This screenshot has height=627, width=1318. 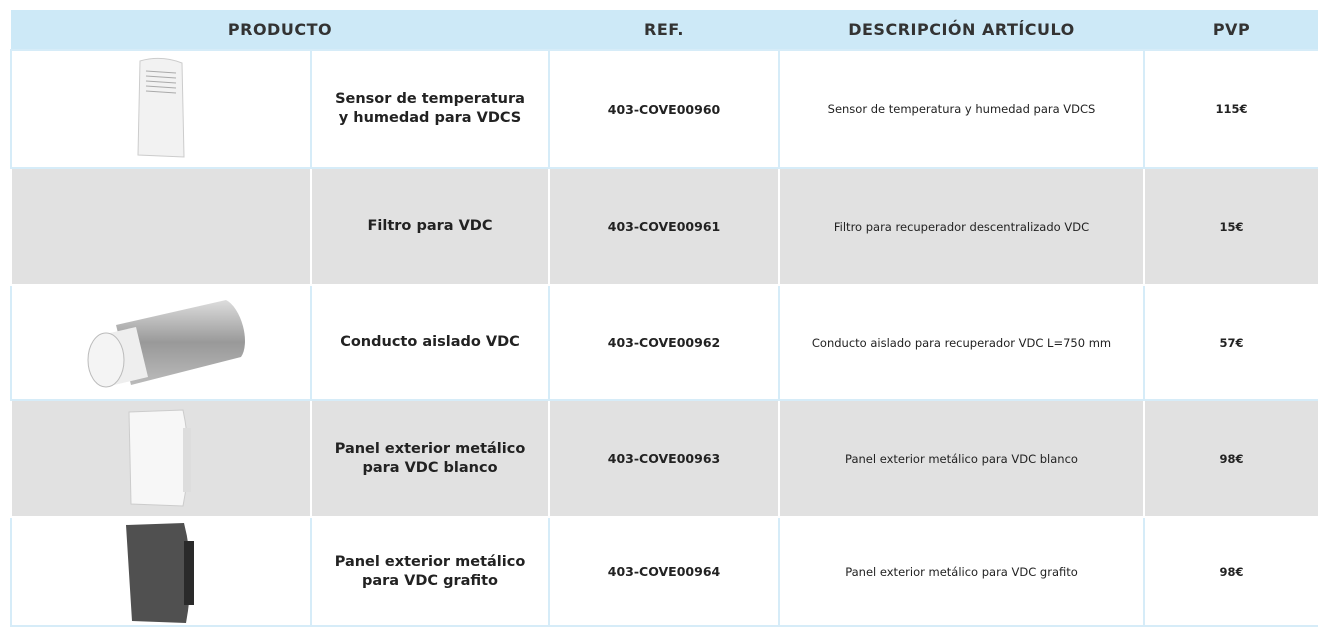 What do you see at coordinates (961, 30) in the screenshot?
I see `header-cell: DESCRIPCIÓN ARTÍCULO` at bounding box center [961, 30].